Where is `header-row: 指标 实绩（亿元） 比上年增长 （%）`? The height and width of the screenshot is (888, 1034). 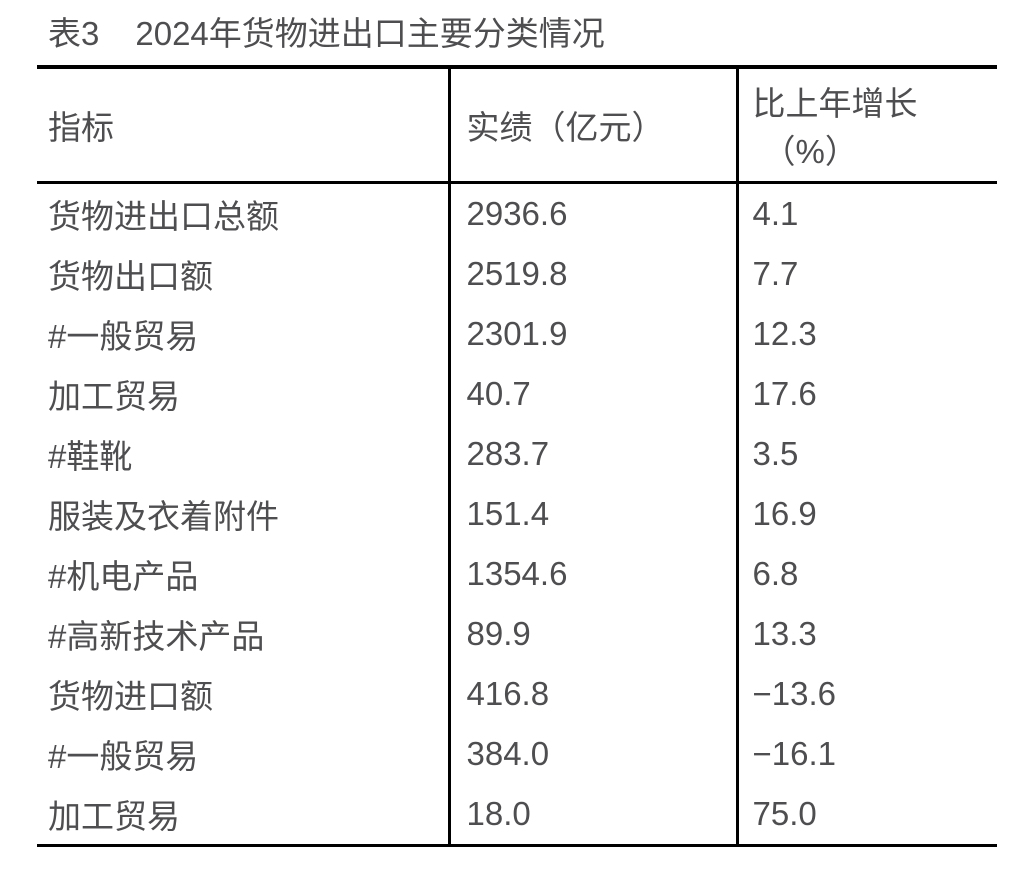
header-row: 指标 实绩（亿元） 比上年增长 （%） is located at coordinates (517, 125).